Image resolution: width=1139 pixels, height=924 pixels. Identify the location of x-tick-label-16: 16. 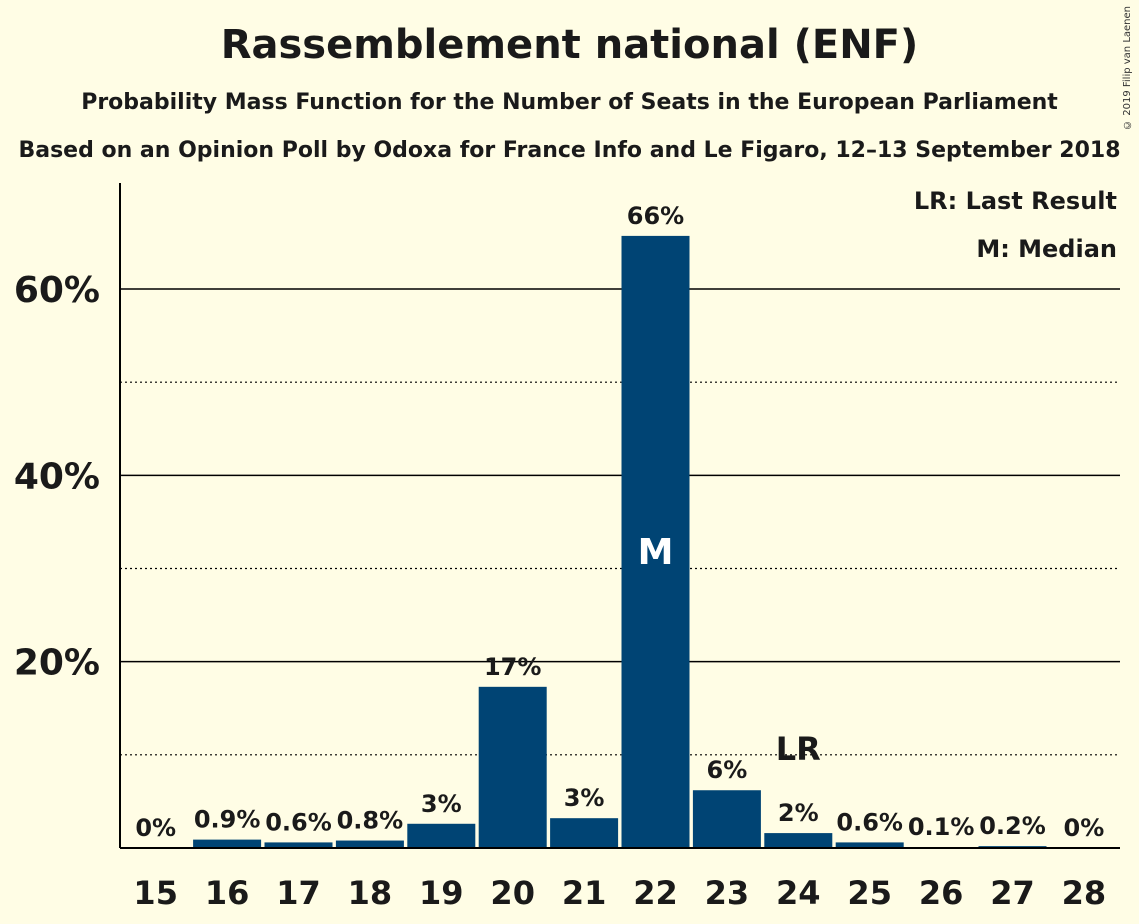
(227, 893).